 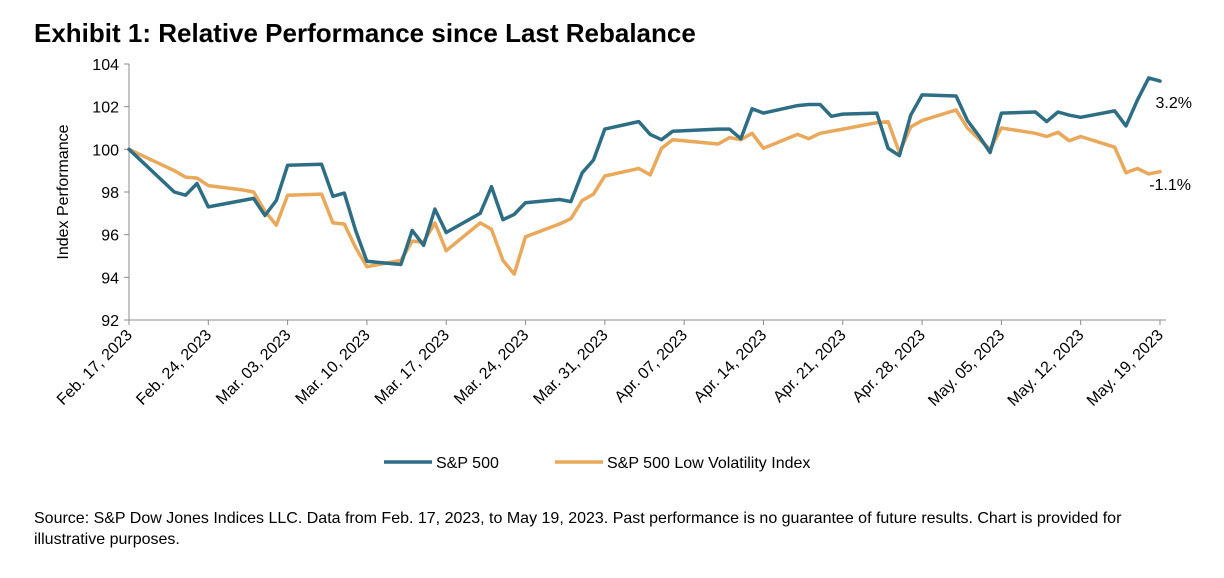 I want to click on x-tick-label: May. 19, 2023, so click(x=1125, y=368).